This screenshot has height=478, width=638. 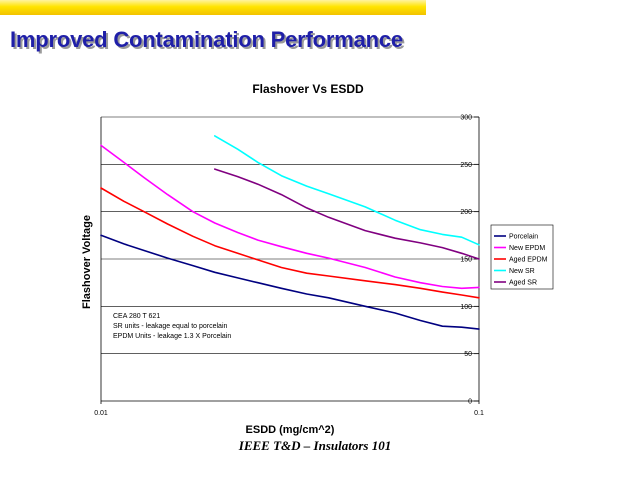 I want to click on series-line-aged-sr, so click(x=347, y=214).